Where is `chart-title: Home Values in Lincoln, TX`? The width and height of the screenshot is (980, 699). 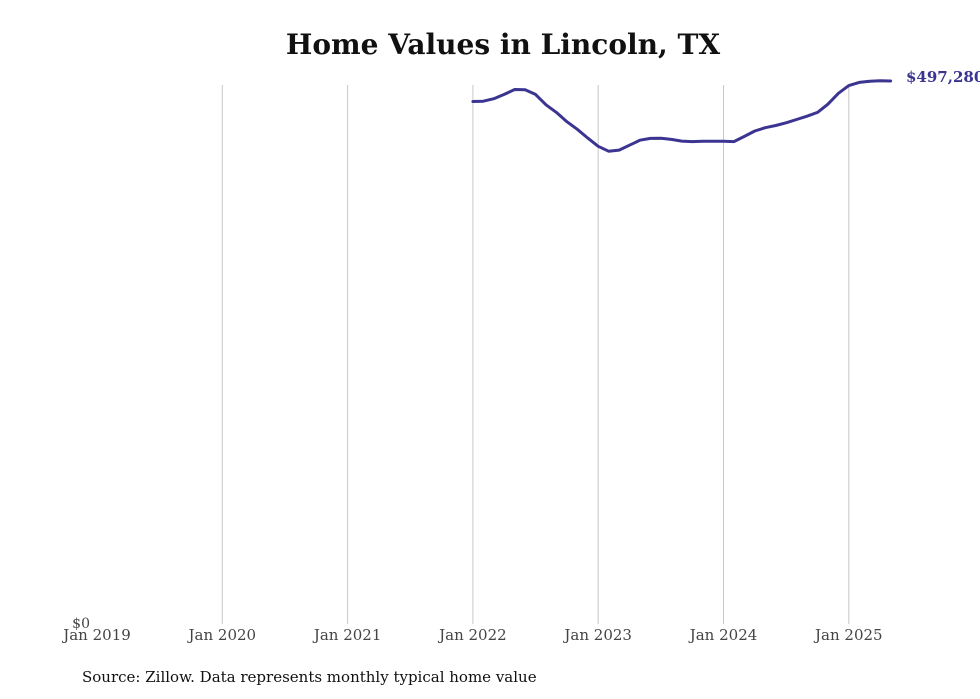 chart-title: Home Values in Lincoln, TX is located at coordinates (503, 44).